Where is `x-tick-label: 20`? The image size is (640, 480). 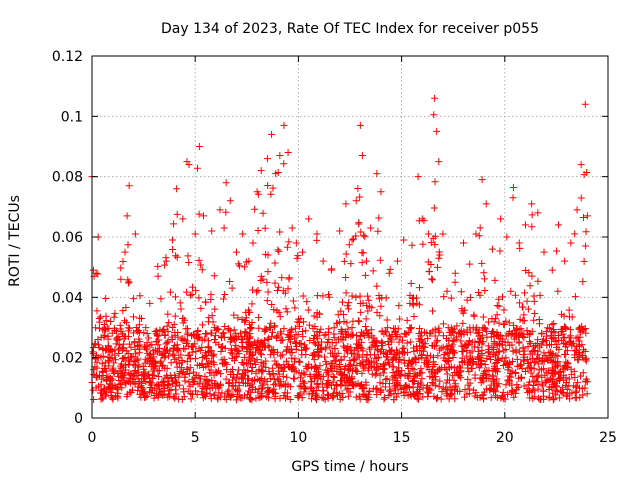 x-tick-label: 20 is located at coordinates (505, 438).